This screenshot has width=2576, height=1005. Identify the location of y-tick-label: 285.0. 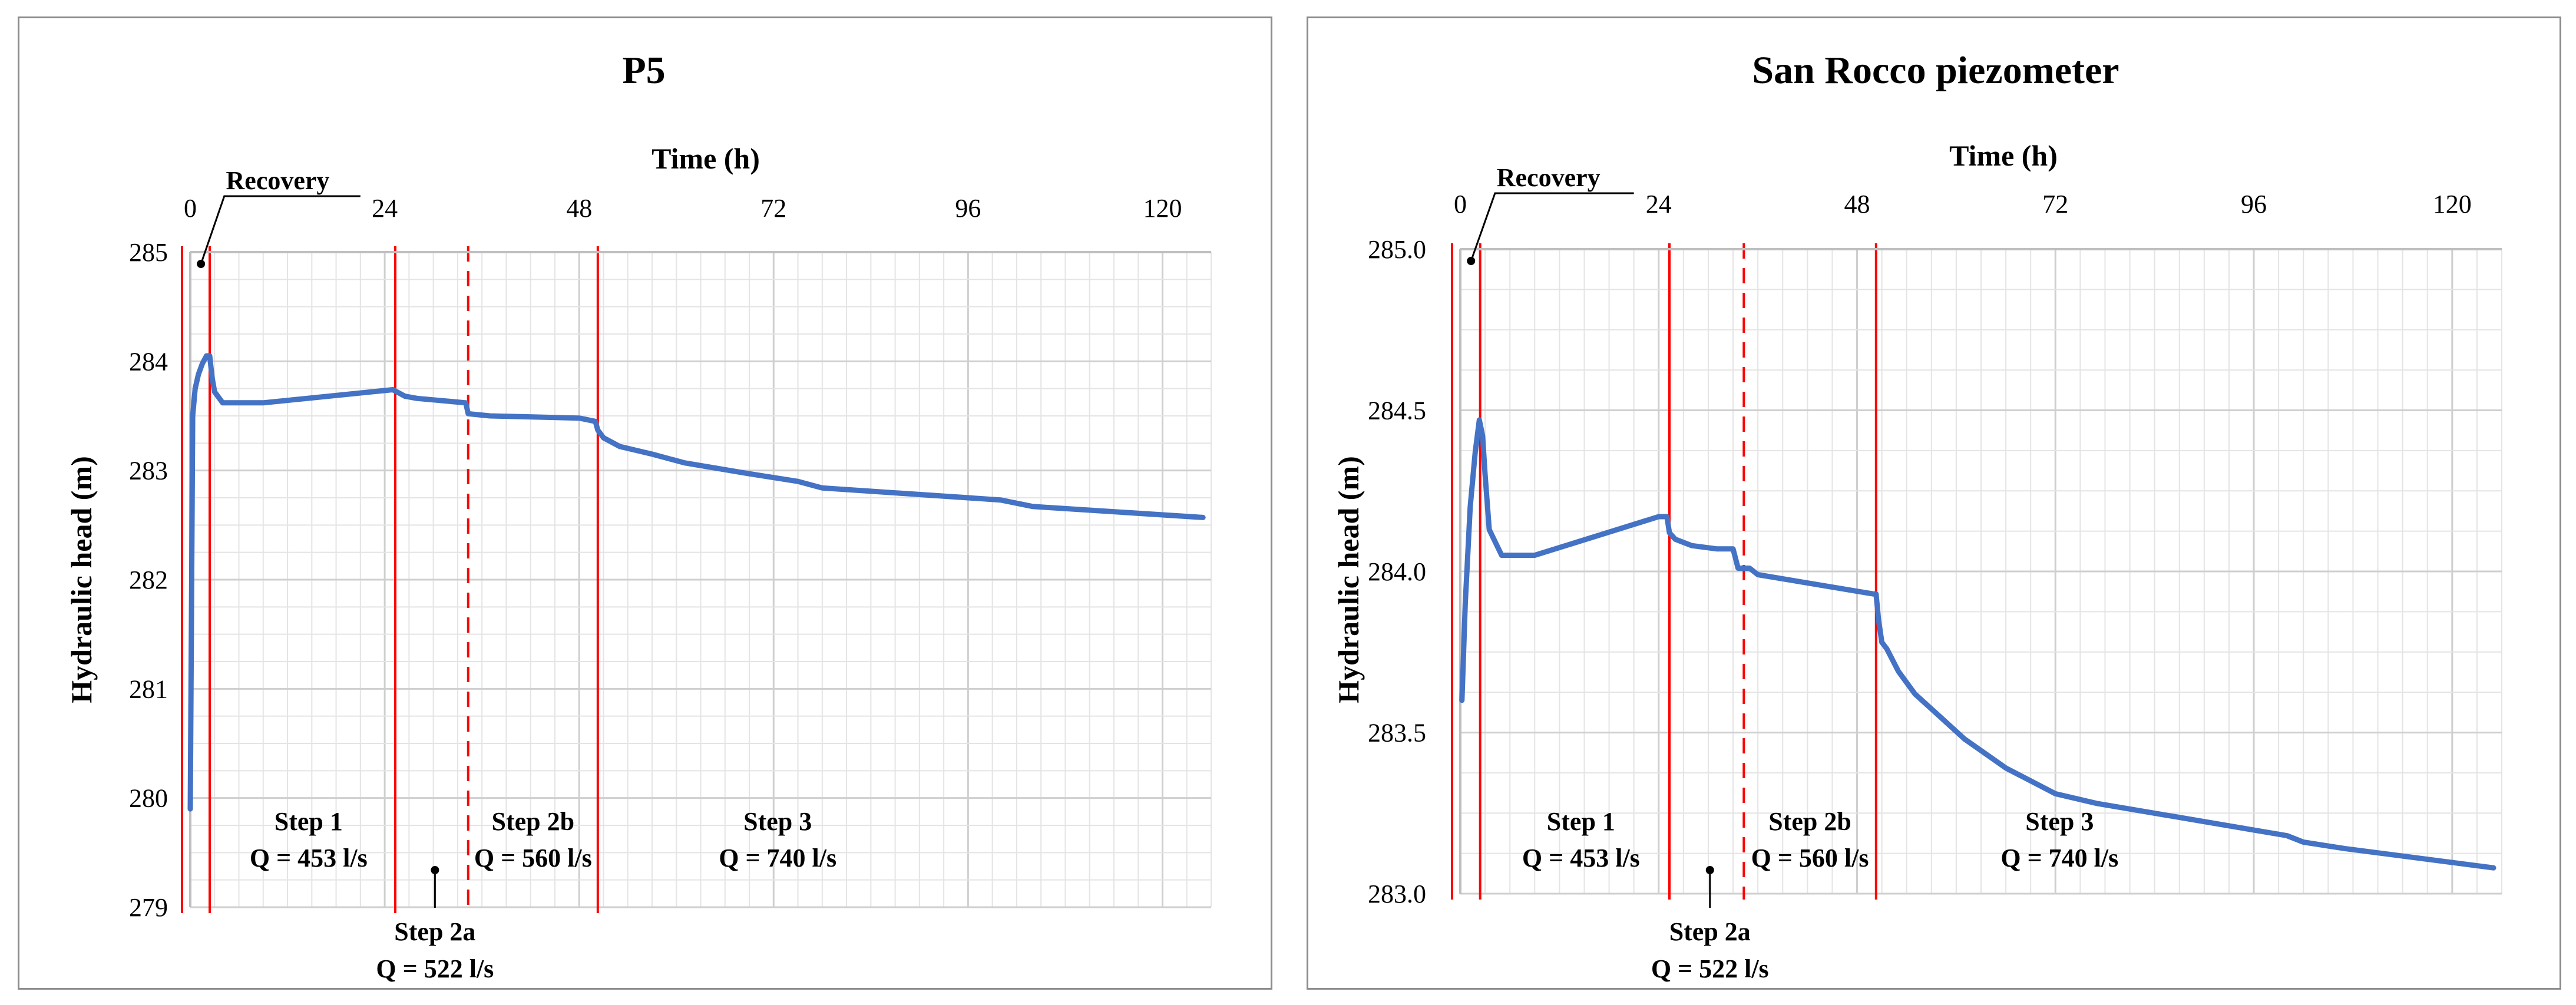
(1397, 249).